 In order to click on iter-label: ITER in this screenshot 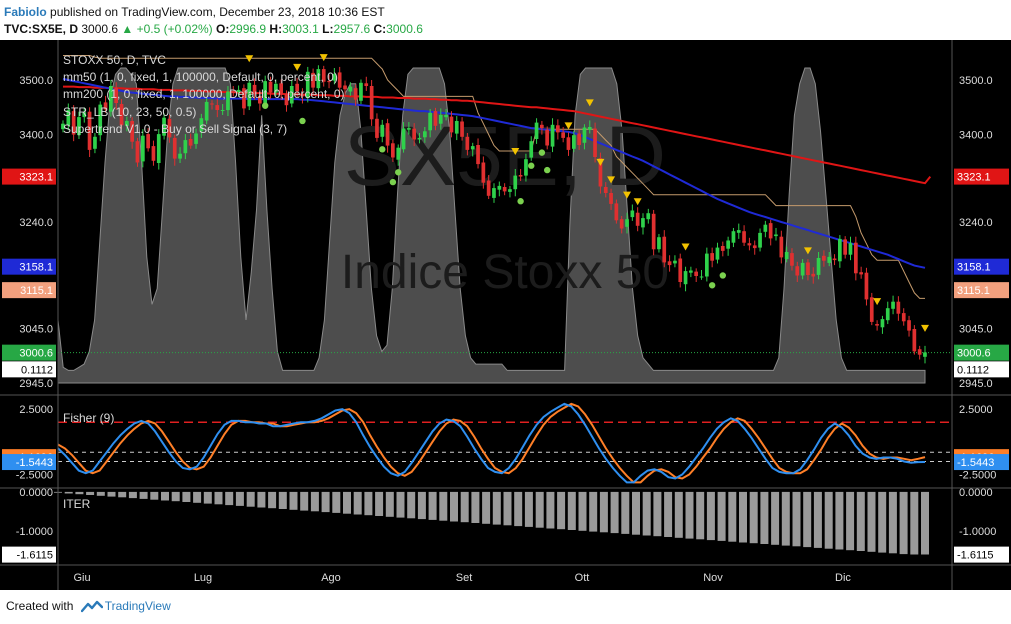, I will do `click(77, 504)`.